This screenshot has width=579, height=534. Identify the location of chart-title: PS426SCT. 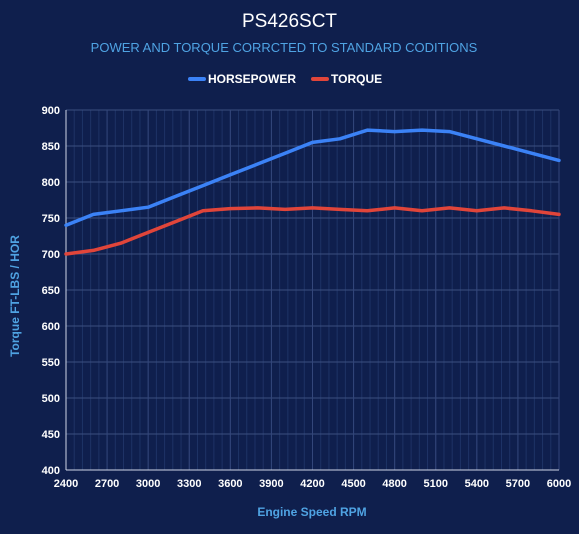
(289, 21).